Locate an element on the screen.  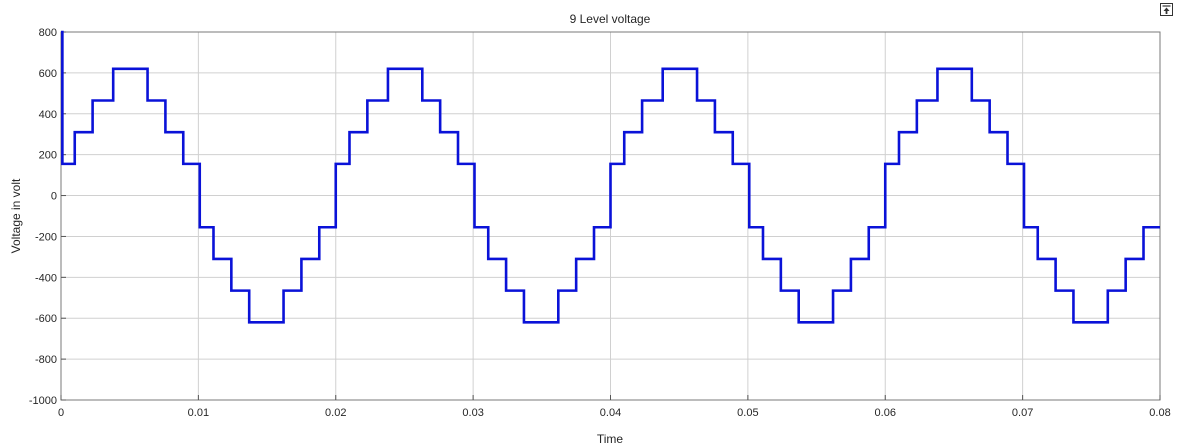
y-axis-label: Voltage in volt is located at coordinates (16, 215).